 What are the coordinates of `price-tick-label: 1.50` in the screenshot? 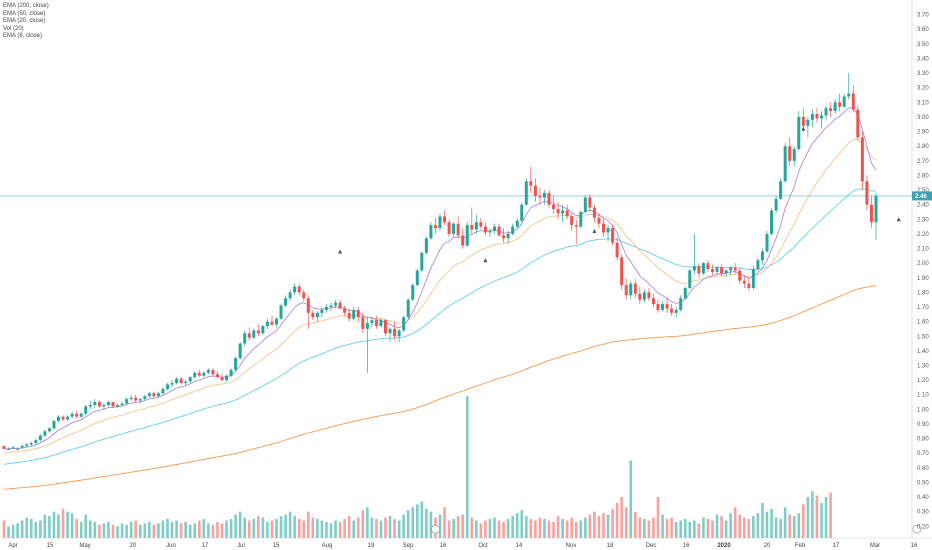 It's located at (923, 337).